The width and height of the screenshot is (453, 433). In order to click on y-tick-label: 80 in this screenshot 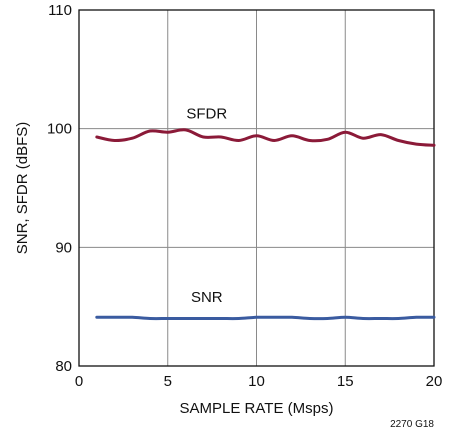, I will do `click(63, 366)`.